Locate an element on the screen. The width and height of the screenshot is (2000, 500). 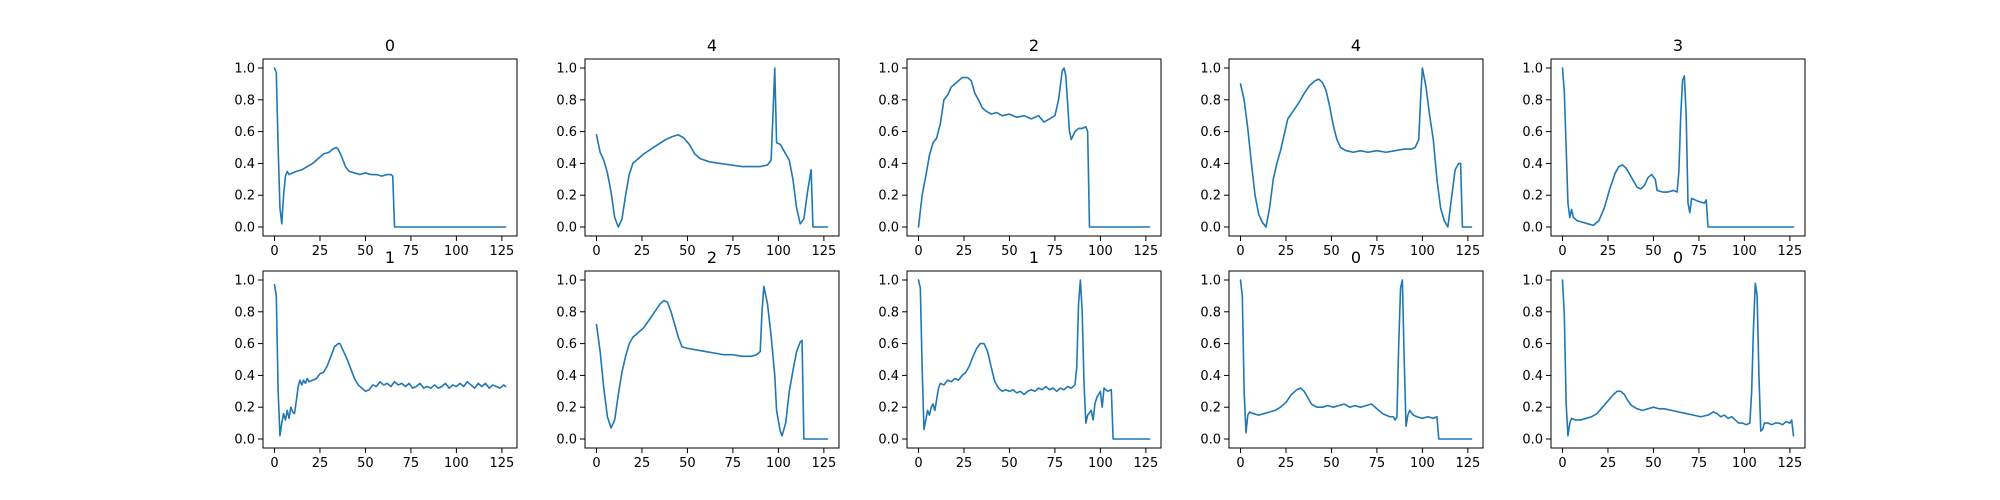
panel-5: 0 25 50 75 100 125 0.0 0.2 0.4 0.6 0.8 1.0 3 is located at coordinates (1664, 147).